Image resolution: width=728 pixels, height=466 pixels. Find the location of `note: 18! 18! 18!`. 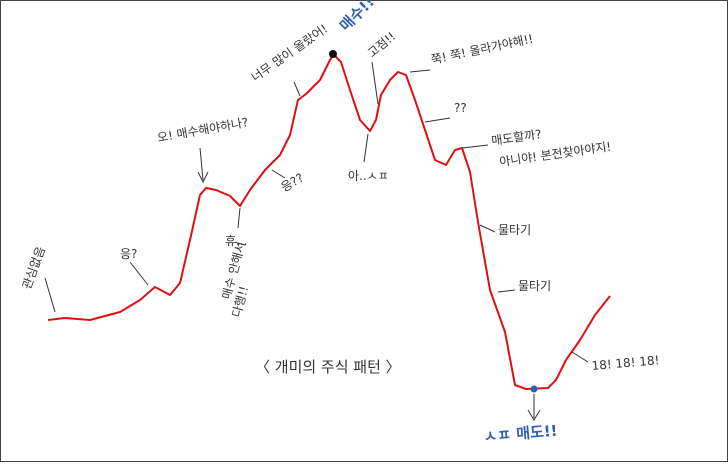

note: 18! 18! 18! is located at coordinates (625, 363).